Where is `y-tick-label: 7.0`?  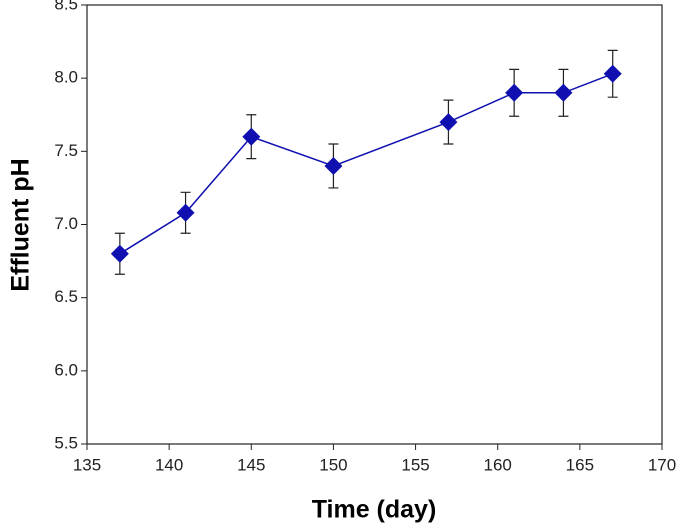
y-tick-label: 7.0 is located at coordinates (66, 223).